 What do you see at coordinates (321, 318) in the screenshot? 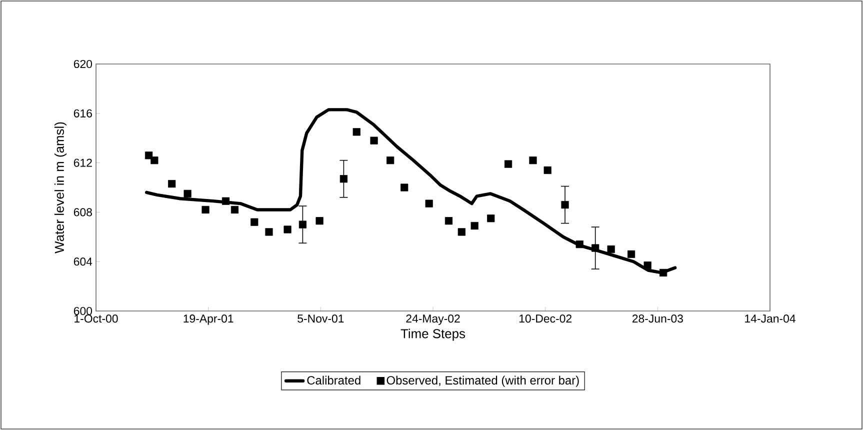
I see `x-tick-label: 5-Nov-01` at bounding box center [321, 318].